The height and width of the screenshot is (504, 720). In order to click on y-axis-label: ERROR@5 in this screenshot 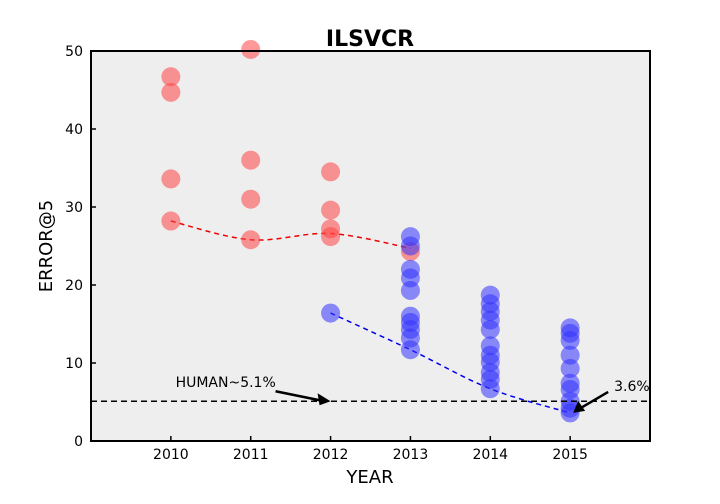, I will do `click(46, 246)`.